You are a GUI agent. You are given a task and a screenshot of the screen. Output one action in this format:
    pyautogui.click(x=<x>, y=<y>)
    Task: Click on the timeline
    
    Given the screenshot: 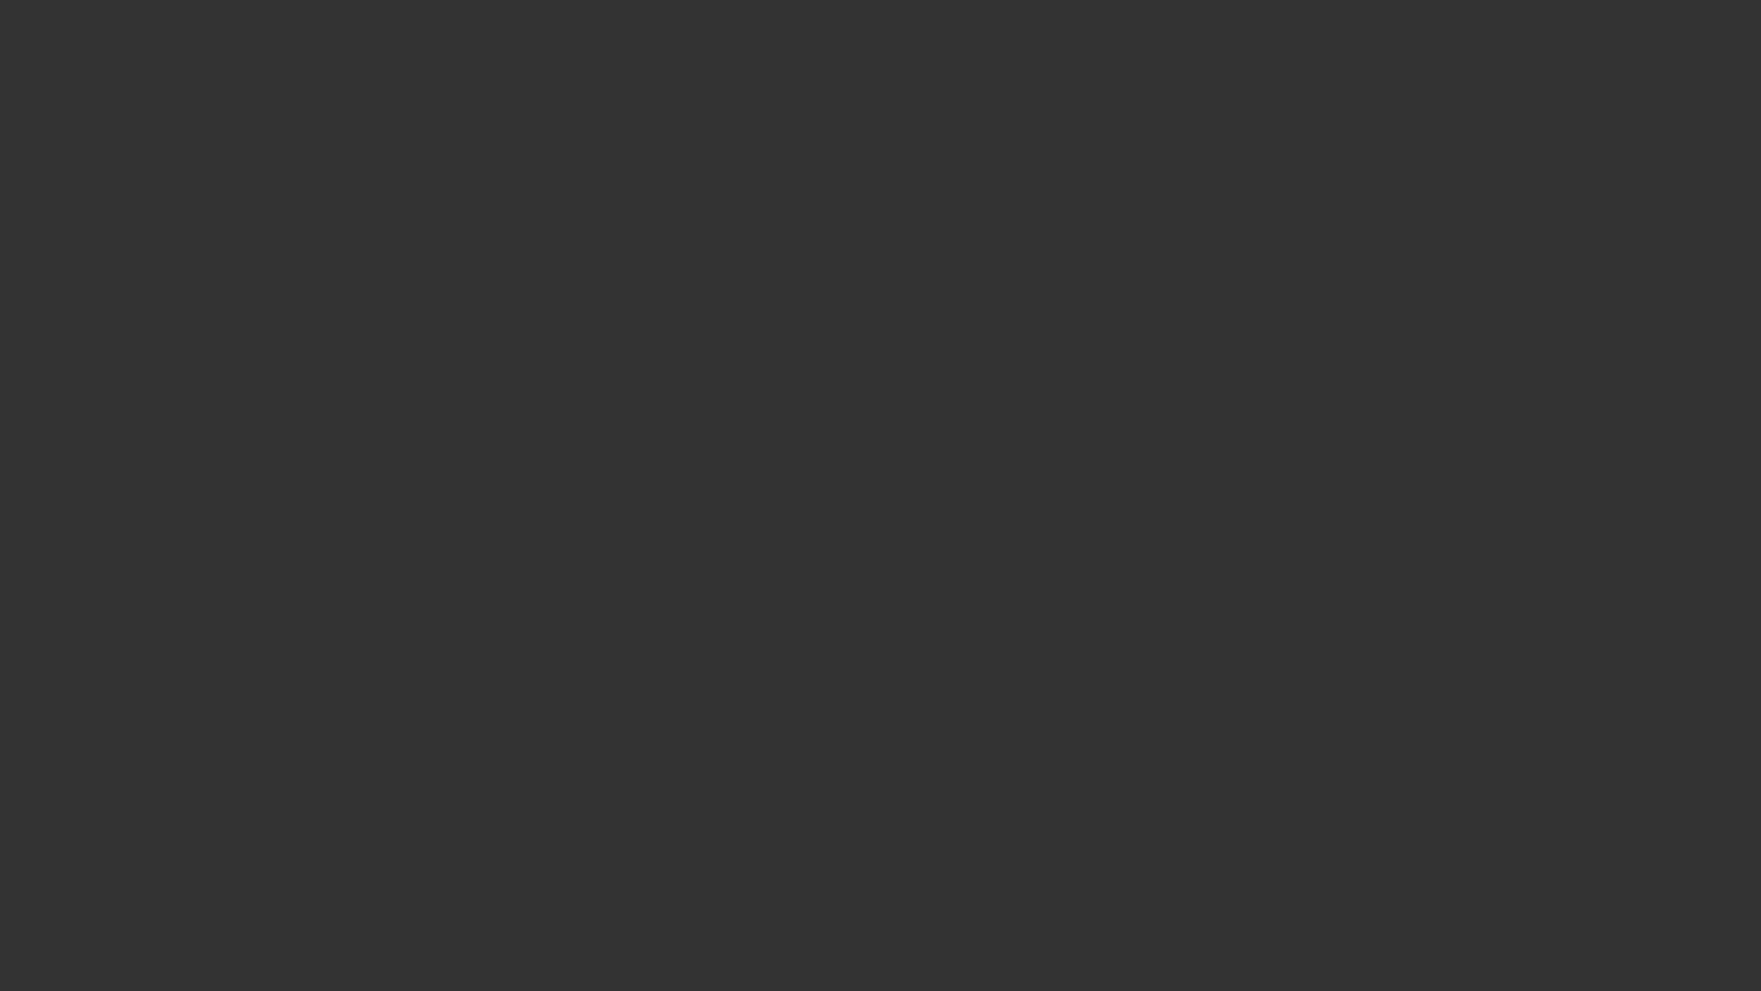 What is the action you would take?
    pyautogui.click(x=1700, y=490)
    